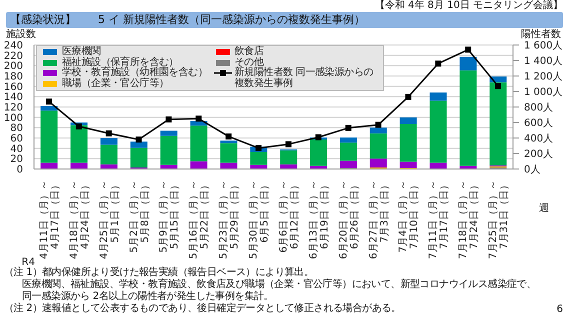 The width and height of the screenshot is (569, 320). What do you see at coordinates (559, 310) in the screenshot?
I see `text: 6` at bounding box center [559, 310].